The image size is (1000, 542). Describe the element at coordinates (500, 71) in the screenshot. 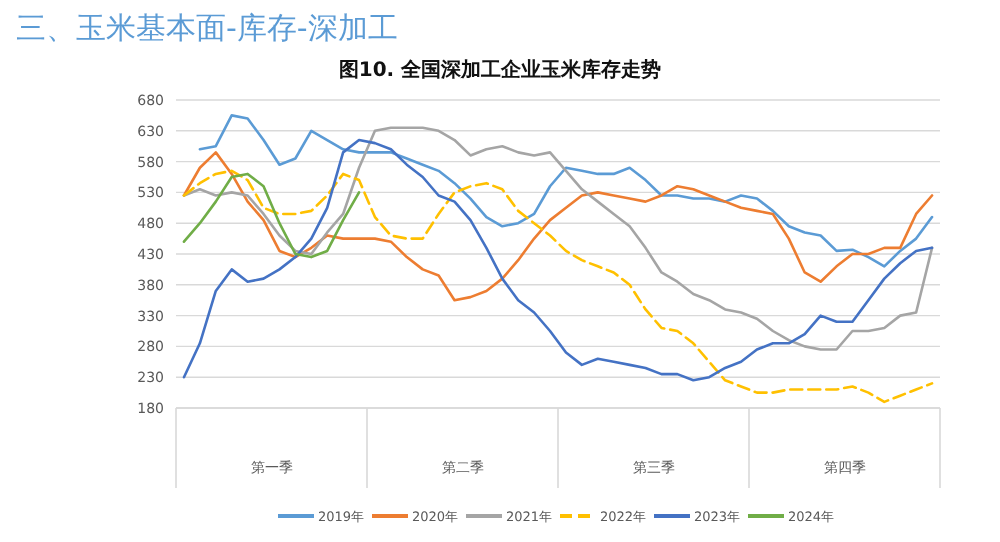

I see `subtitle: 图10. 全国深加工企业玉米库存走势` at that location.